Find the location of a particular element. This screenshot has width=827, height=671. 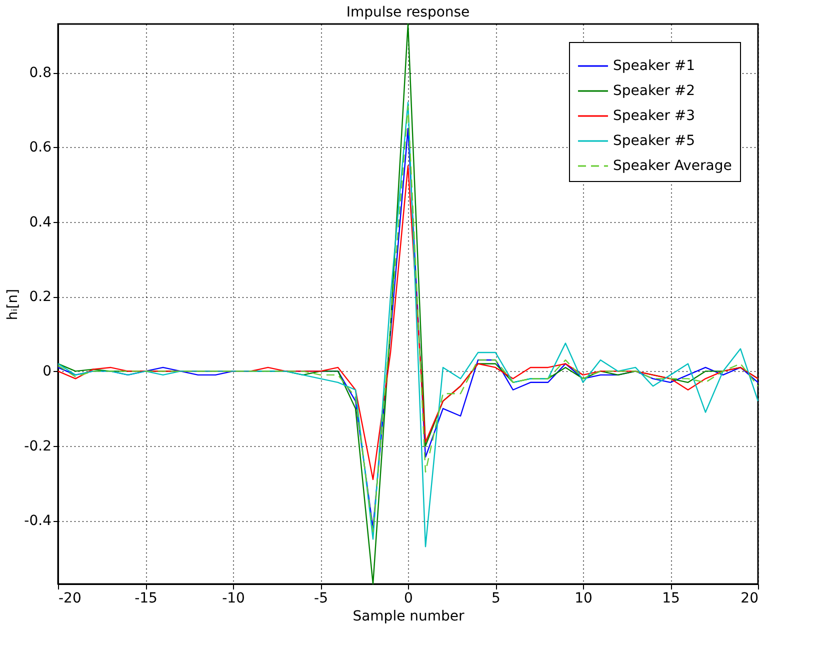

y-tick-label: 0.2 is located at coordinates (40, 297).